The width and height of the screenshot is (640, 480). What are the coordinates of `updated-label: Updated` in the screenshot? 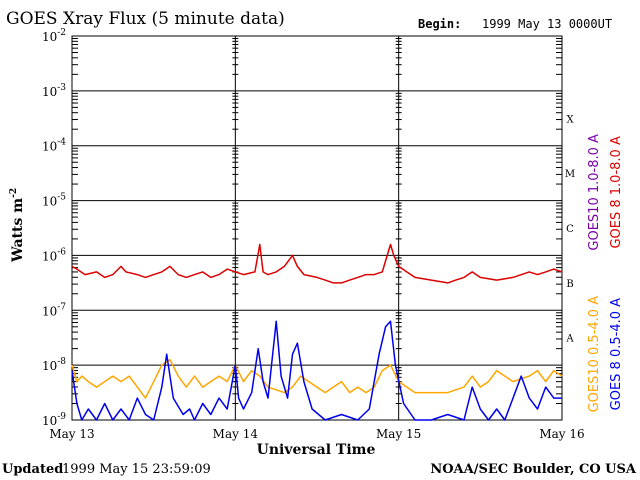 It's located at (32, 469).